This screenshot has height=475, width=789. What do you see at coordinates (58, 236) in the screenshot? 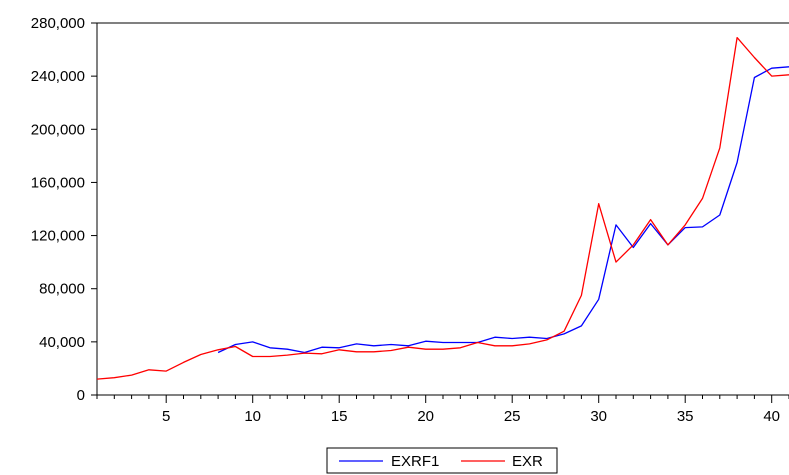
I see `y-tick-label: 120,000` at bounding box center [58, 236].